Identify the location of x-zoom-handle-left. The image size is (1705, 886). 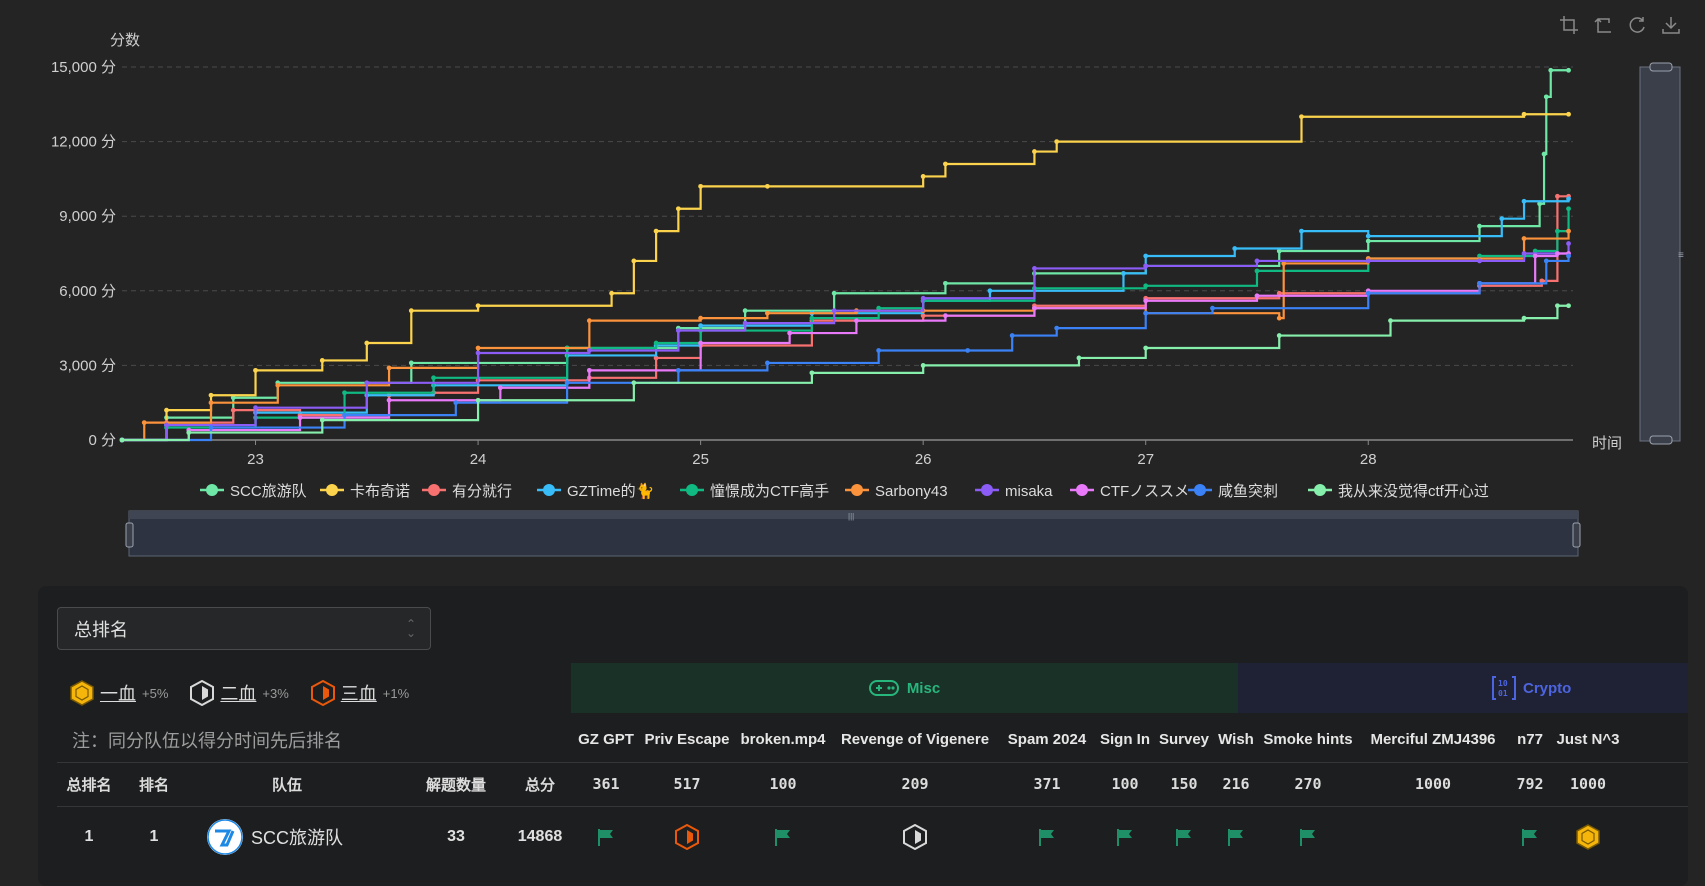
(129, 535).